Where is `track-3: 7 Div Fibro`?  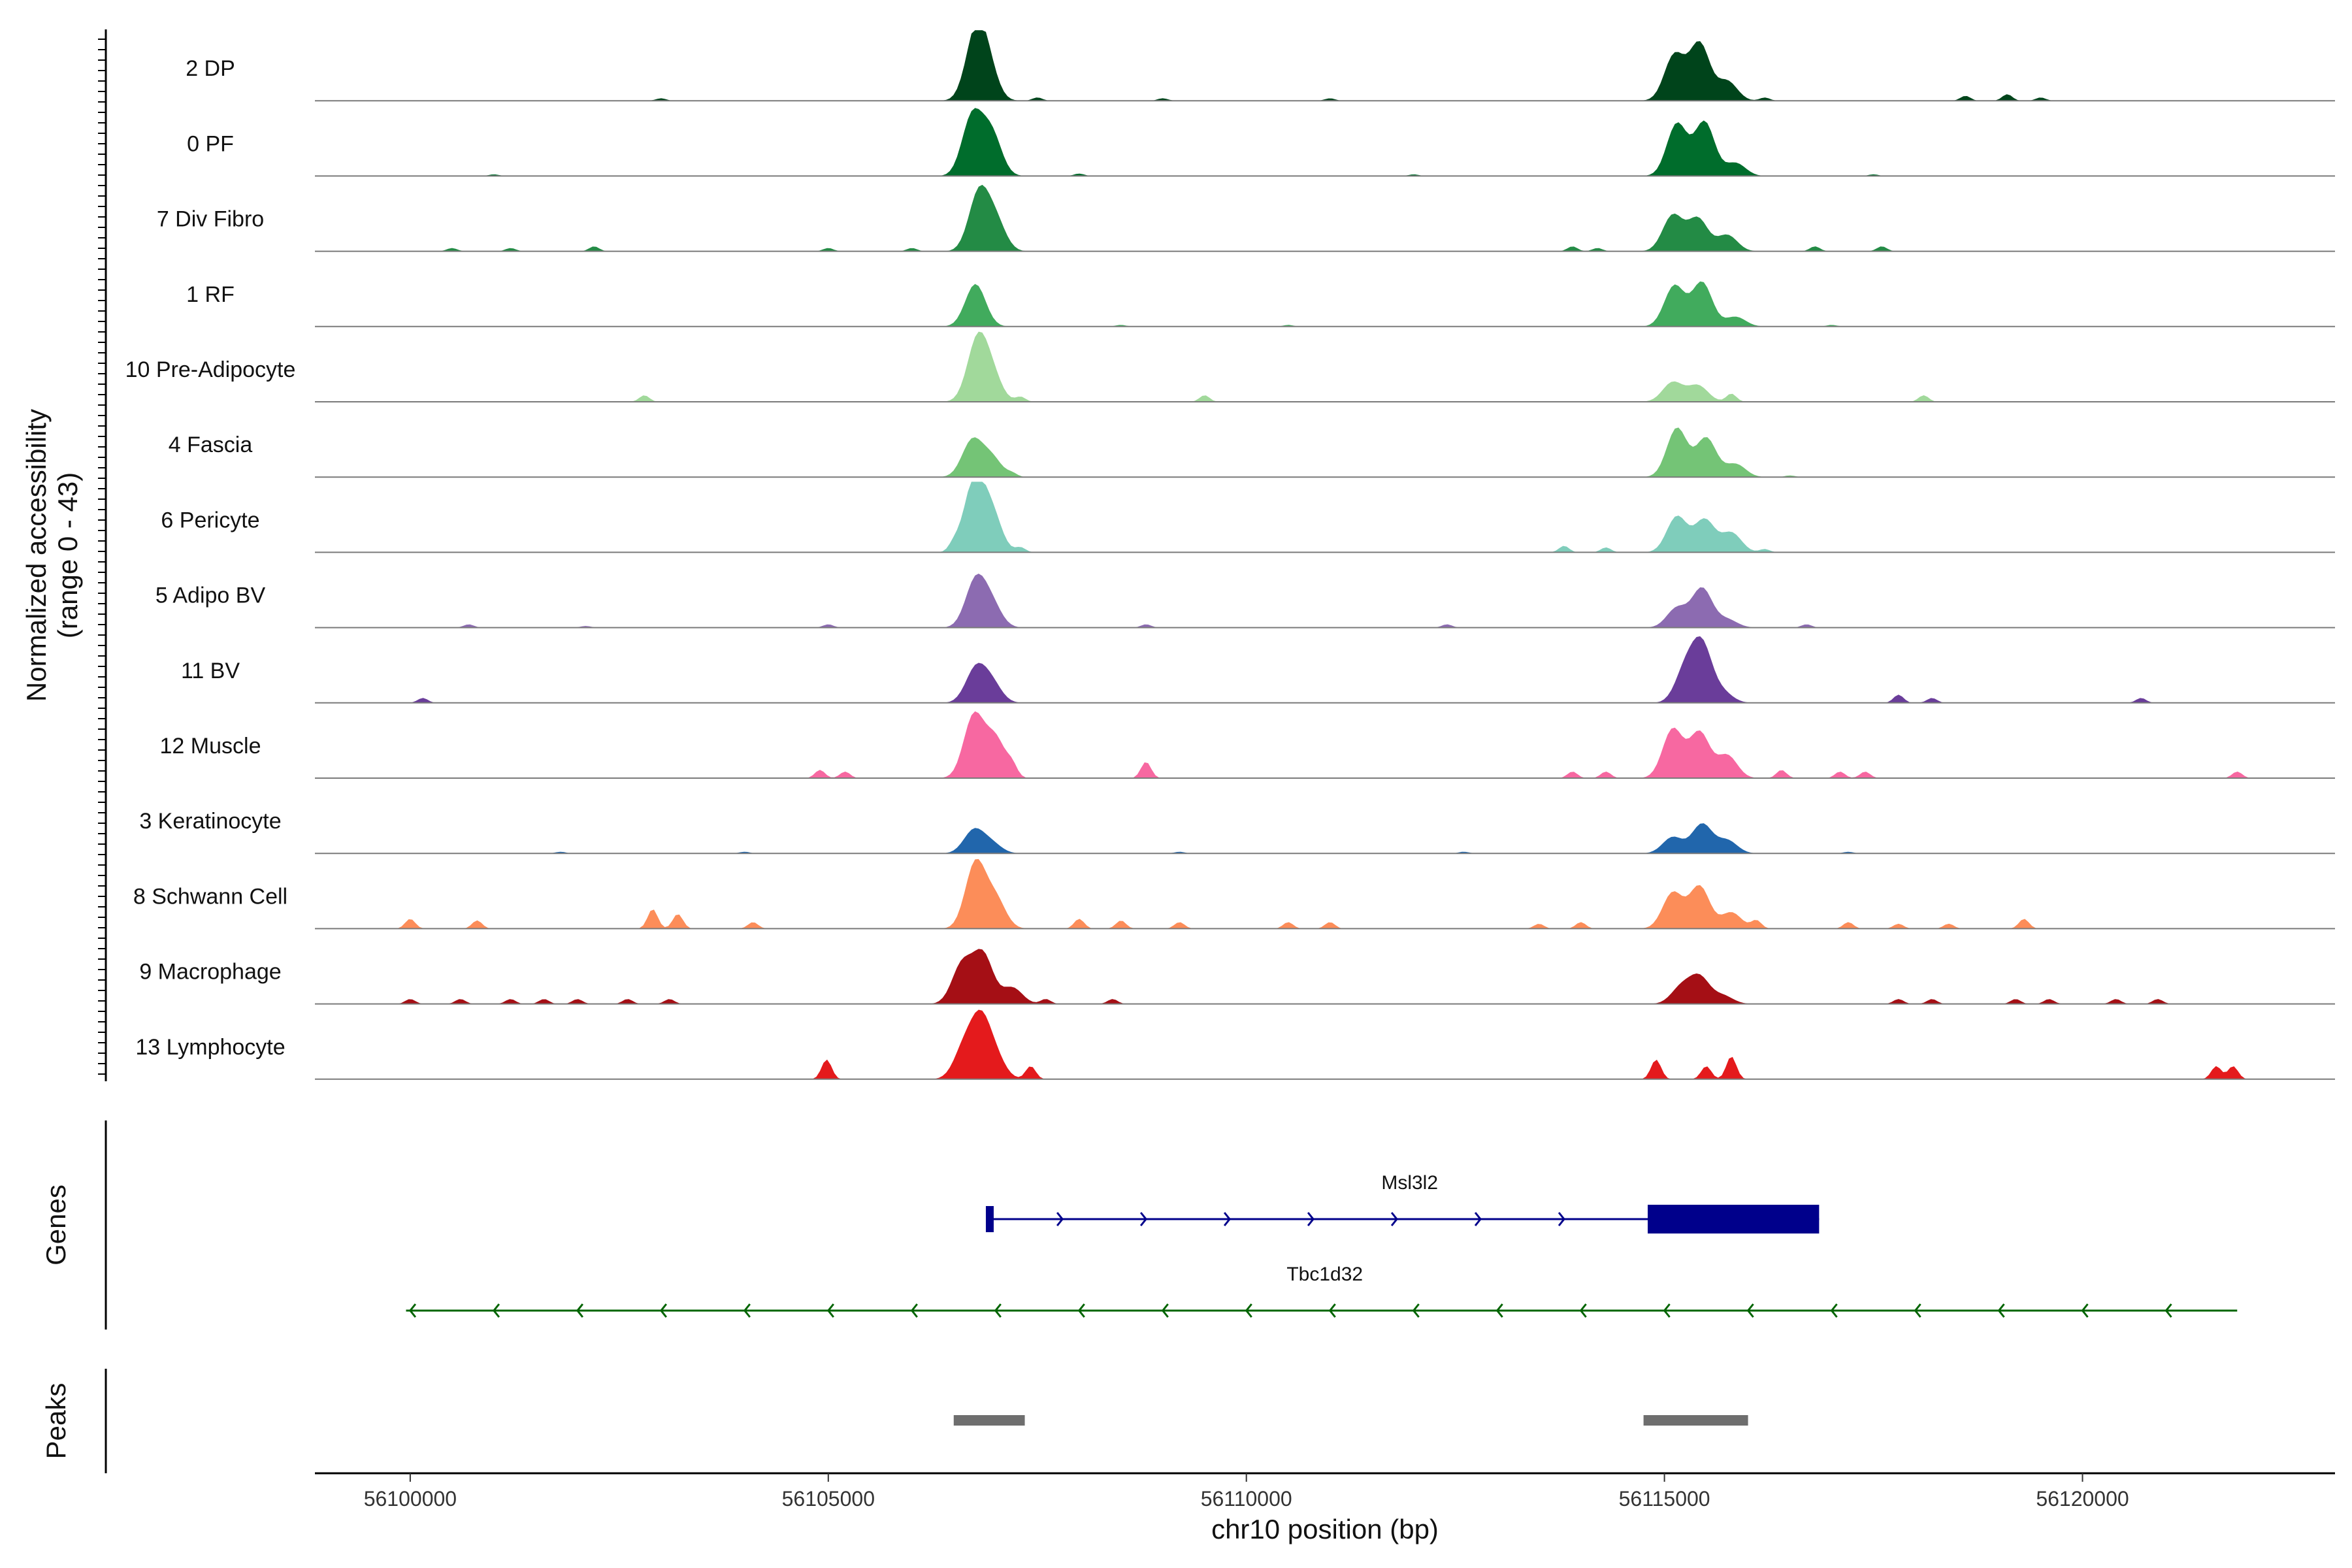
track-3: 7 Div Fibro is located at coordinates (1246, 218).